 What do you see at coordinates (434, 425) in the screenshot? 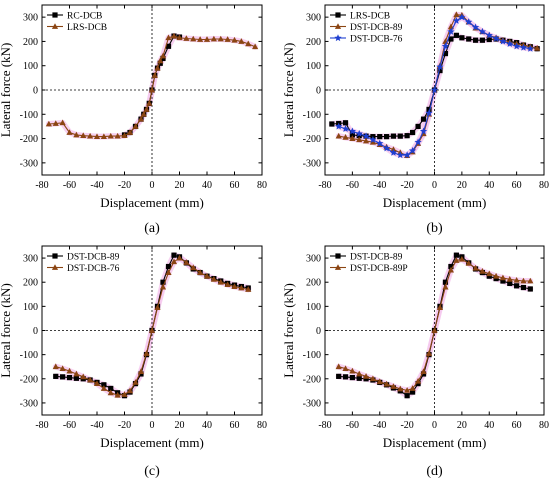
I see `x-tick-label: 0` at bounding box center [434, 425].